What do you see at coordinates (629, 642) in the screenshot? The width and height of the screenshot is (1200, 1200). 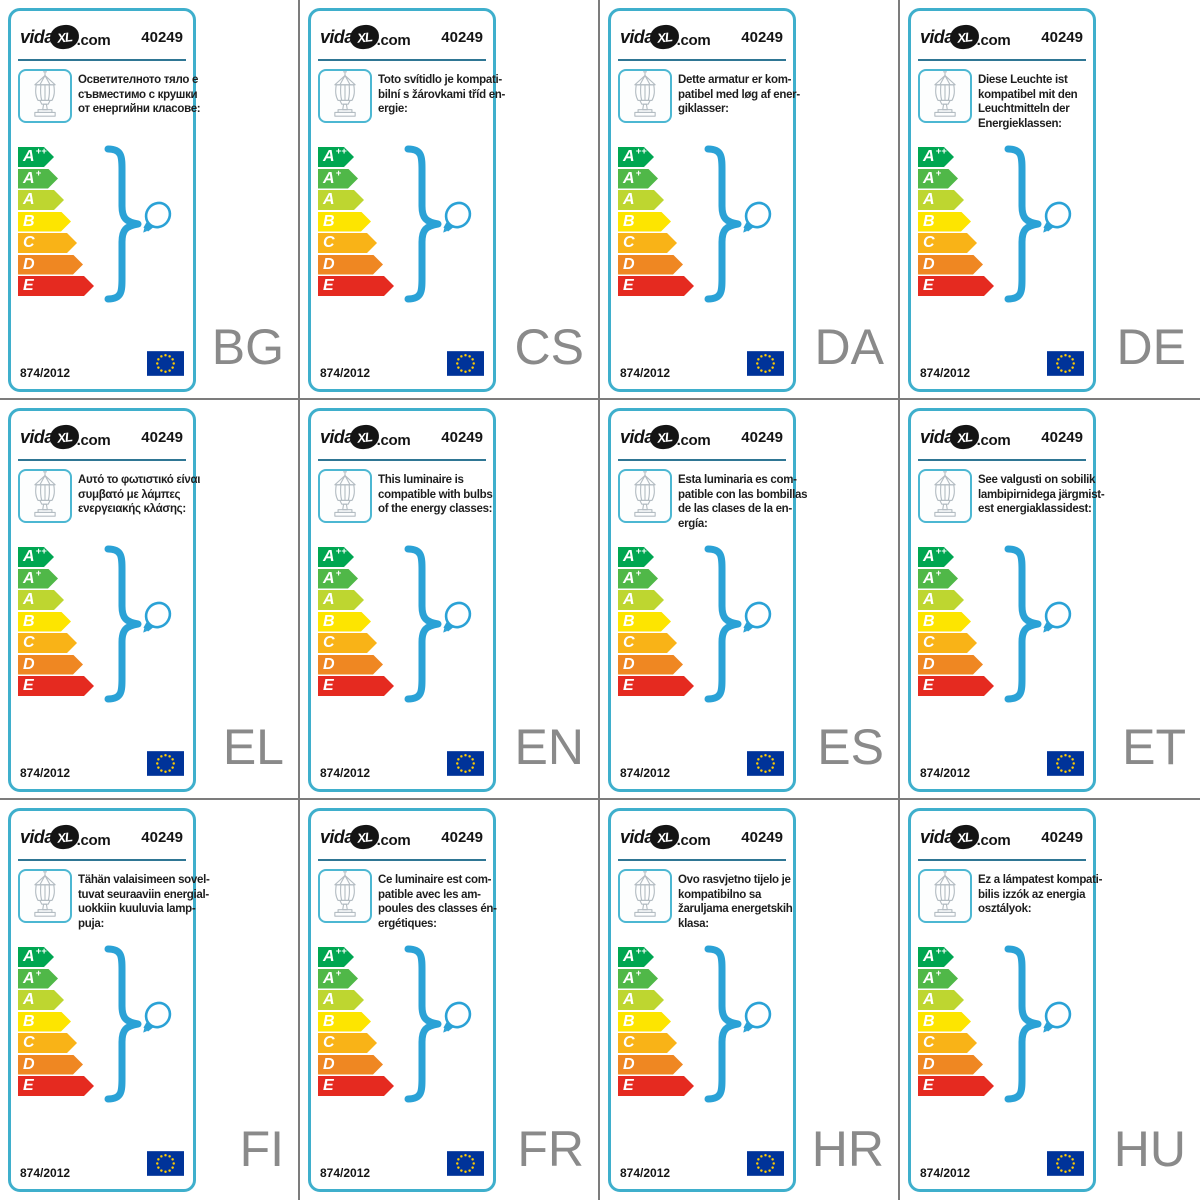 I see `energy-class-letter: C` at bounding box center [629, 642].